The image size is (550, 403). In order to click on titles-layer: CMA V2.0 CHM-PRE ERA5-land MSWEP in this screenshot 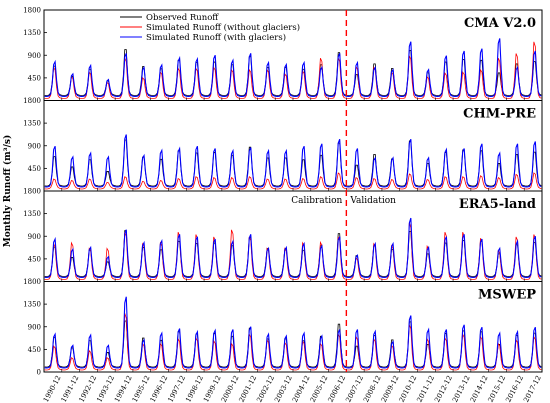, I will do `click(497, 159)`.